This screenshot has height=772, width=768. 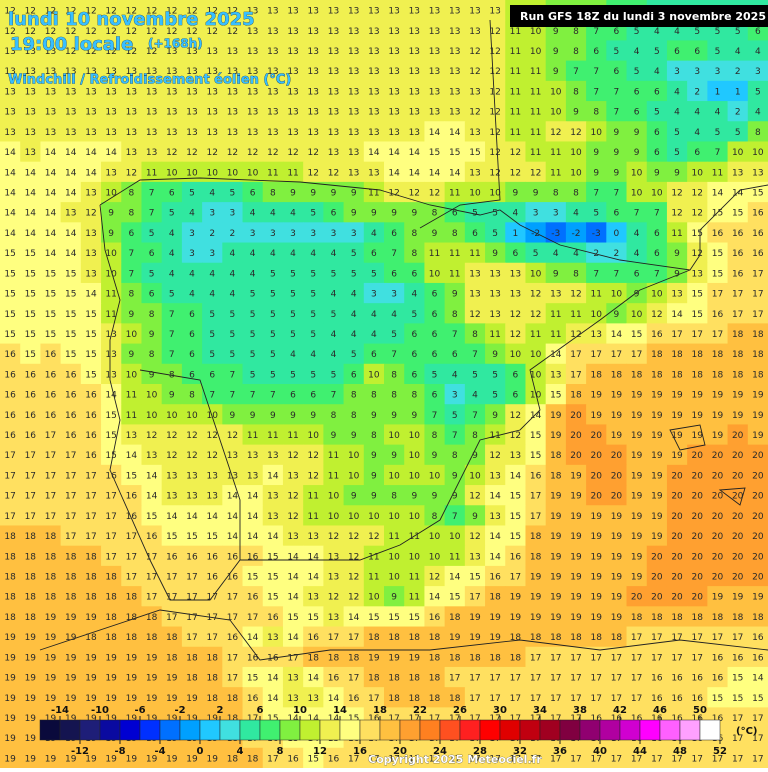 I want to click on cell-value: 16, so click(x=738, y=274).